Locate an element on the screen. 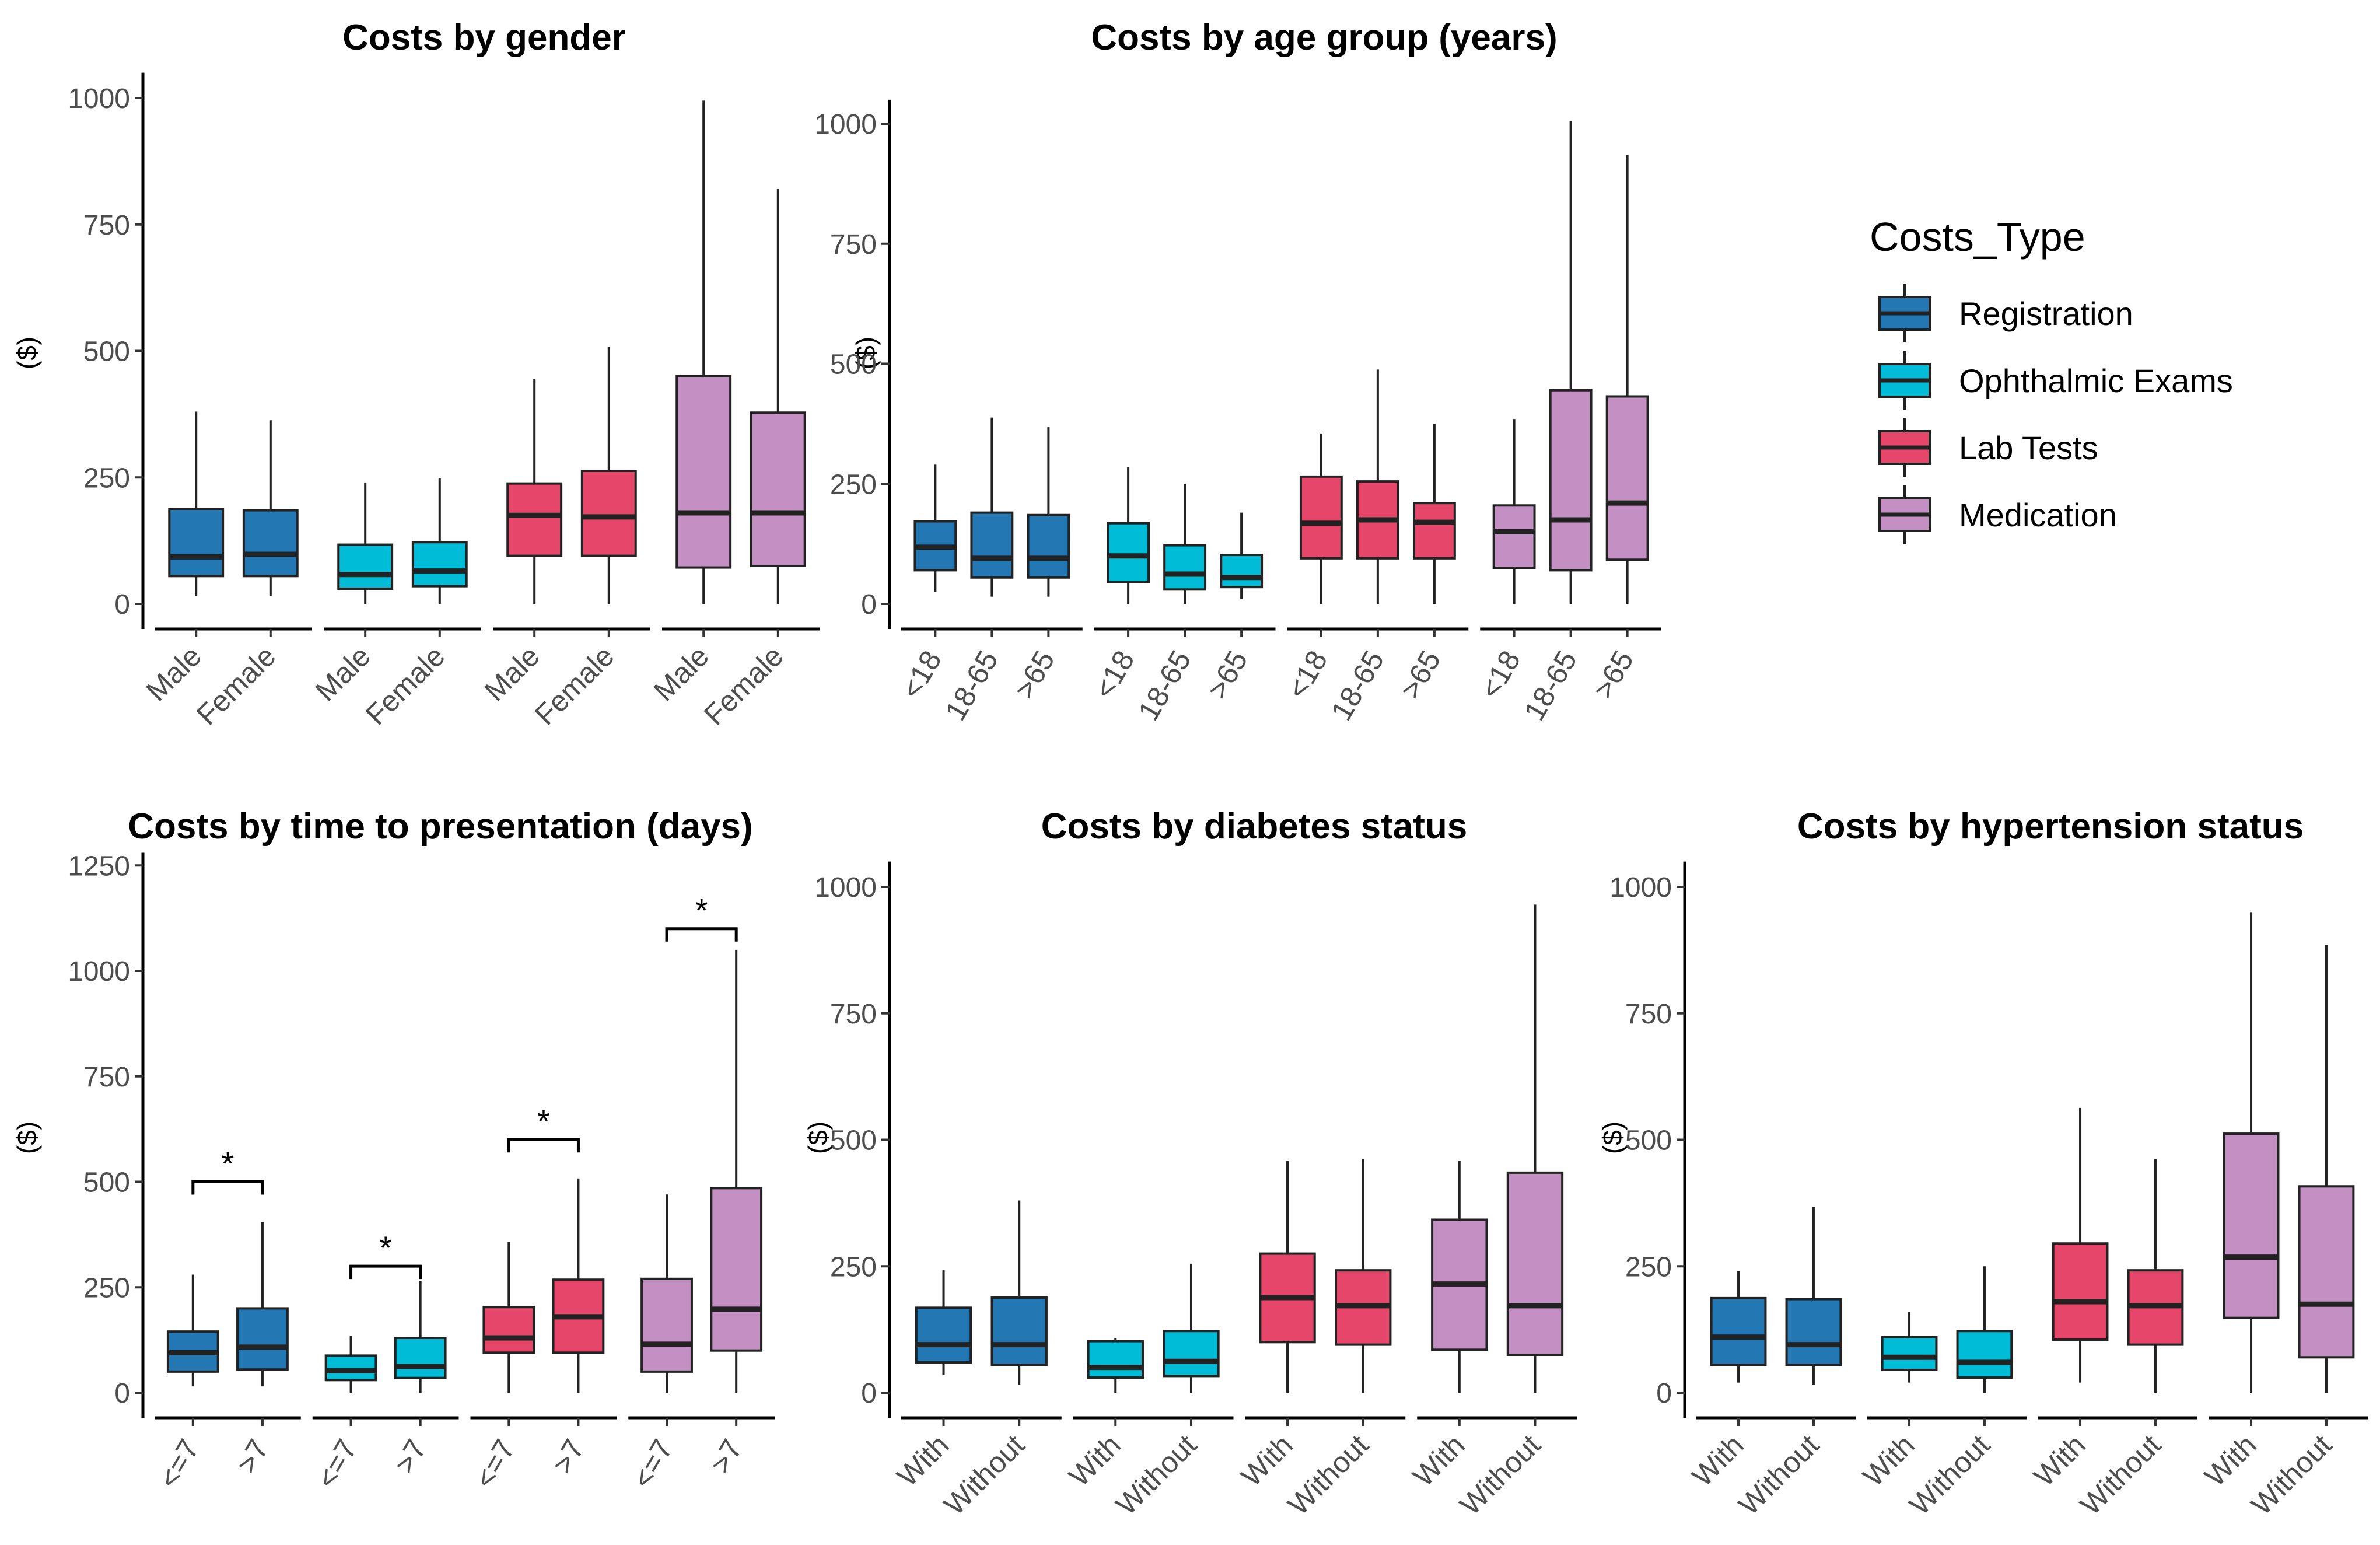 This screenshot has width=2380, height=1545. legend-label: Registration is located at coordinates (2046, 313).